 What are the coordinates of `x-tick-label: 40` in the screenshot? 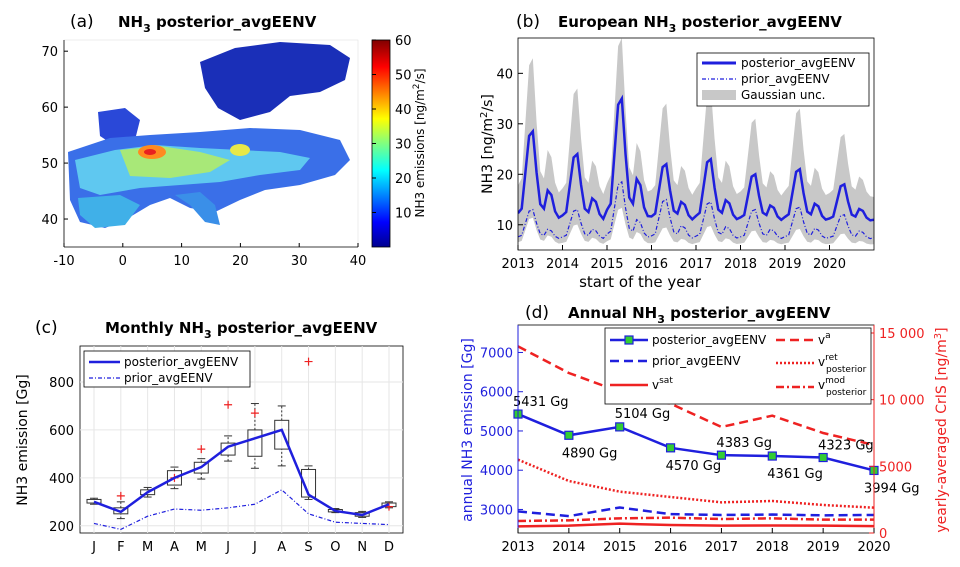 It's located at (358, 261).